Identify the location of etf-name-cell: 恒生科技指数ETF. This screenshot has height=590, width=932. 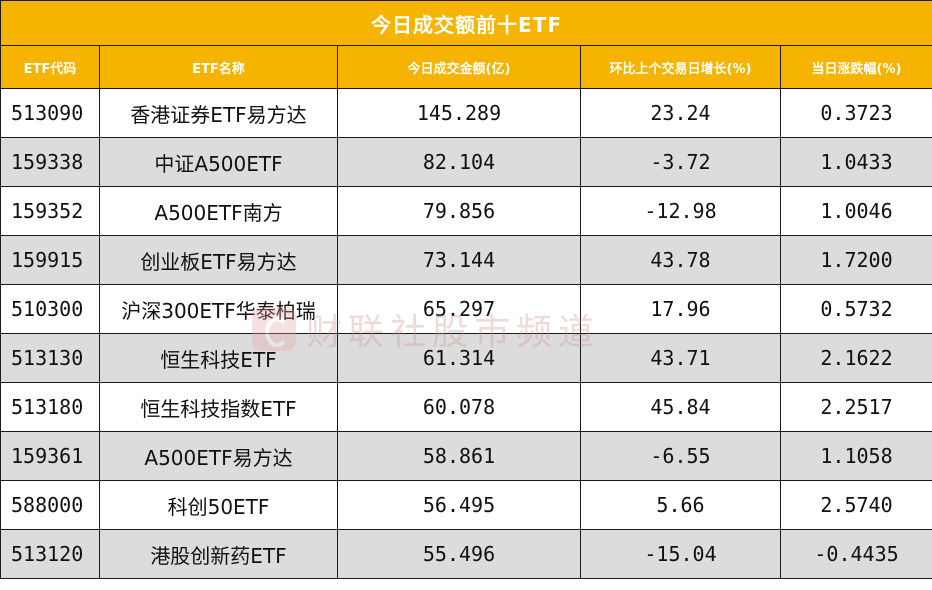
(218, 407).